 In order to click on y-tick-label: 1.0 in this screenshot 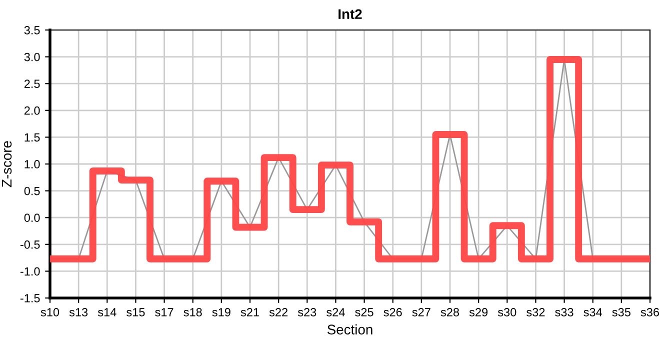, I will do `click(32, 164)`.